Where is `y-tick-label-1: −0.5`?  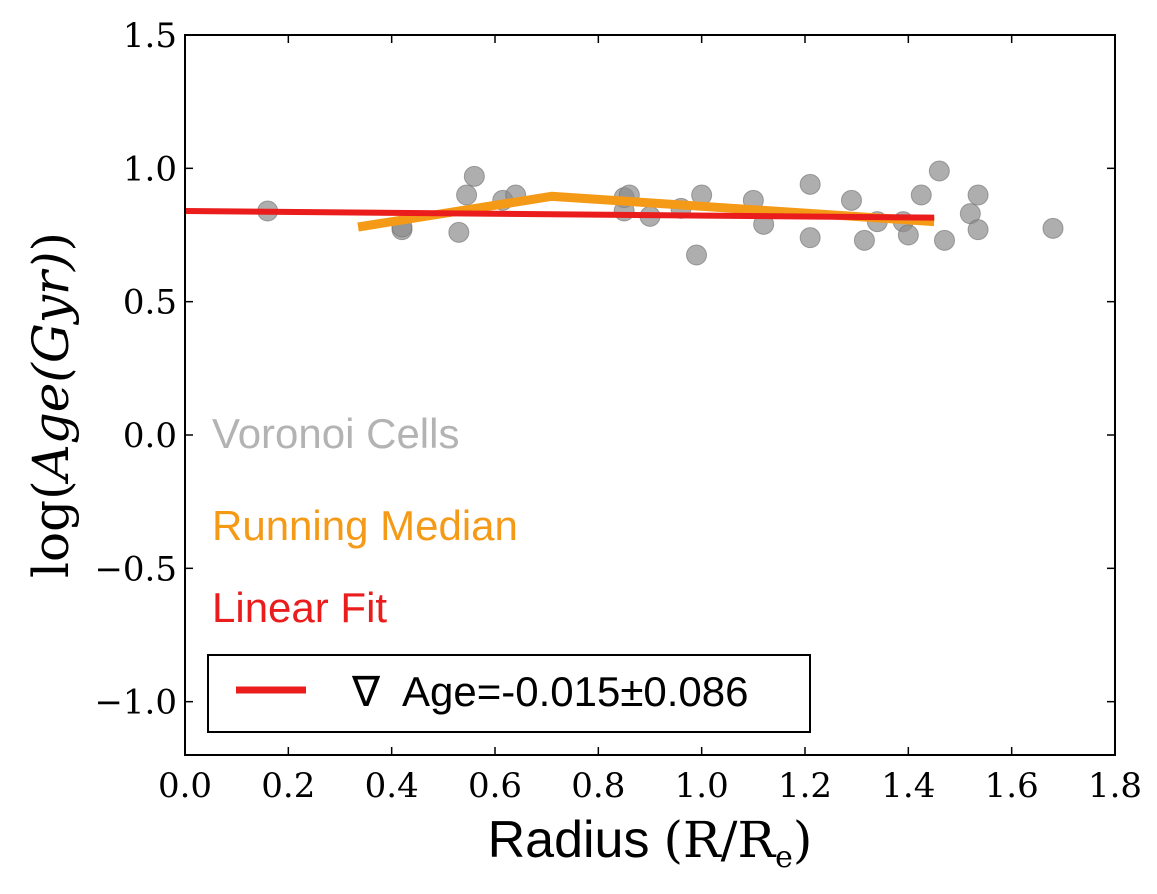
y-tick-label-1: −0.5 is located at coordinates (135, 569).